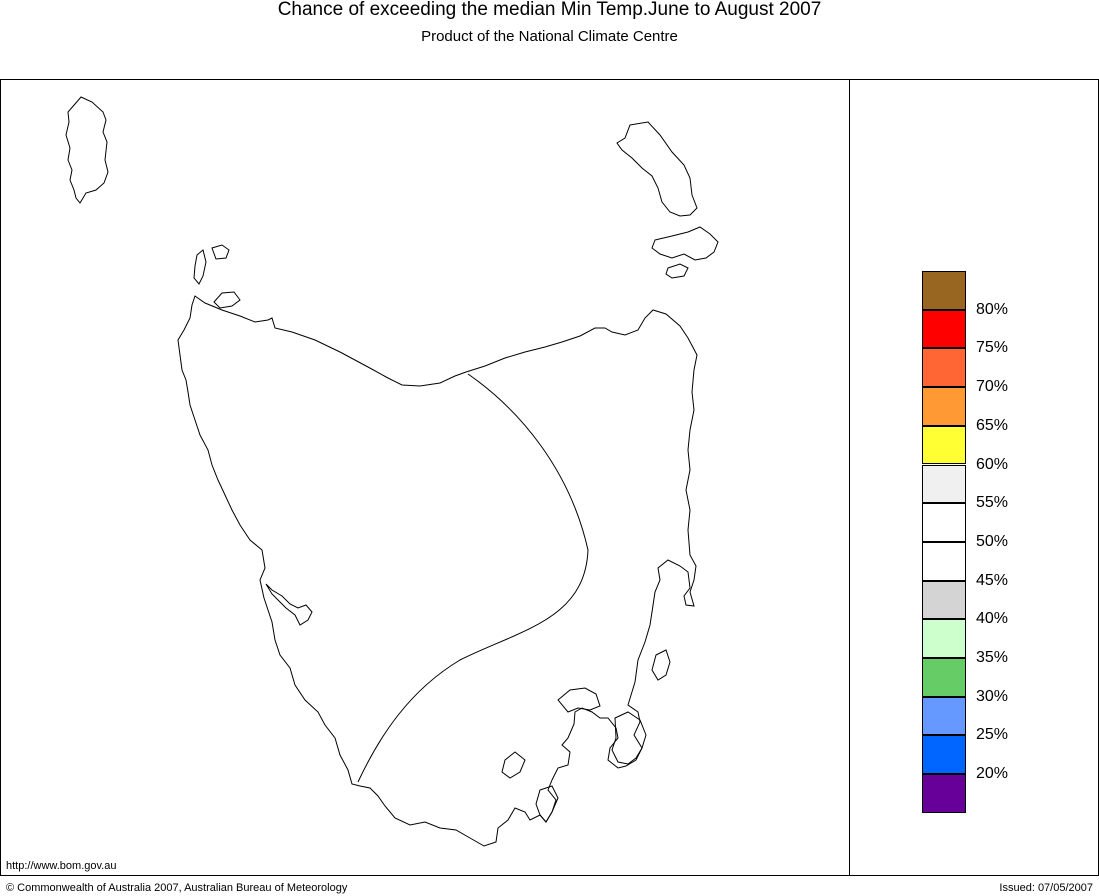 The height and width of the screenshot is (896, 1099). I want to click on legend-label: 50%, so click(992, 541).